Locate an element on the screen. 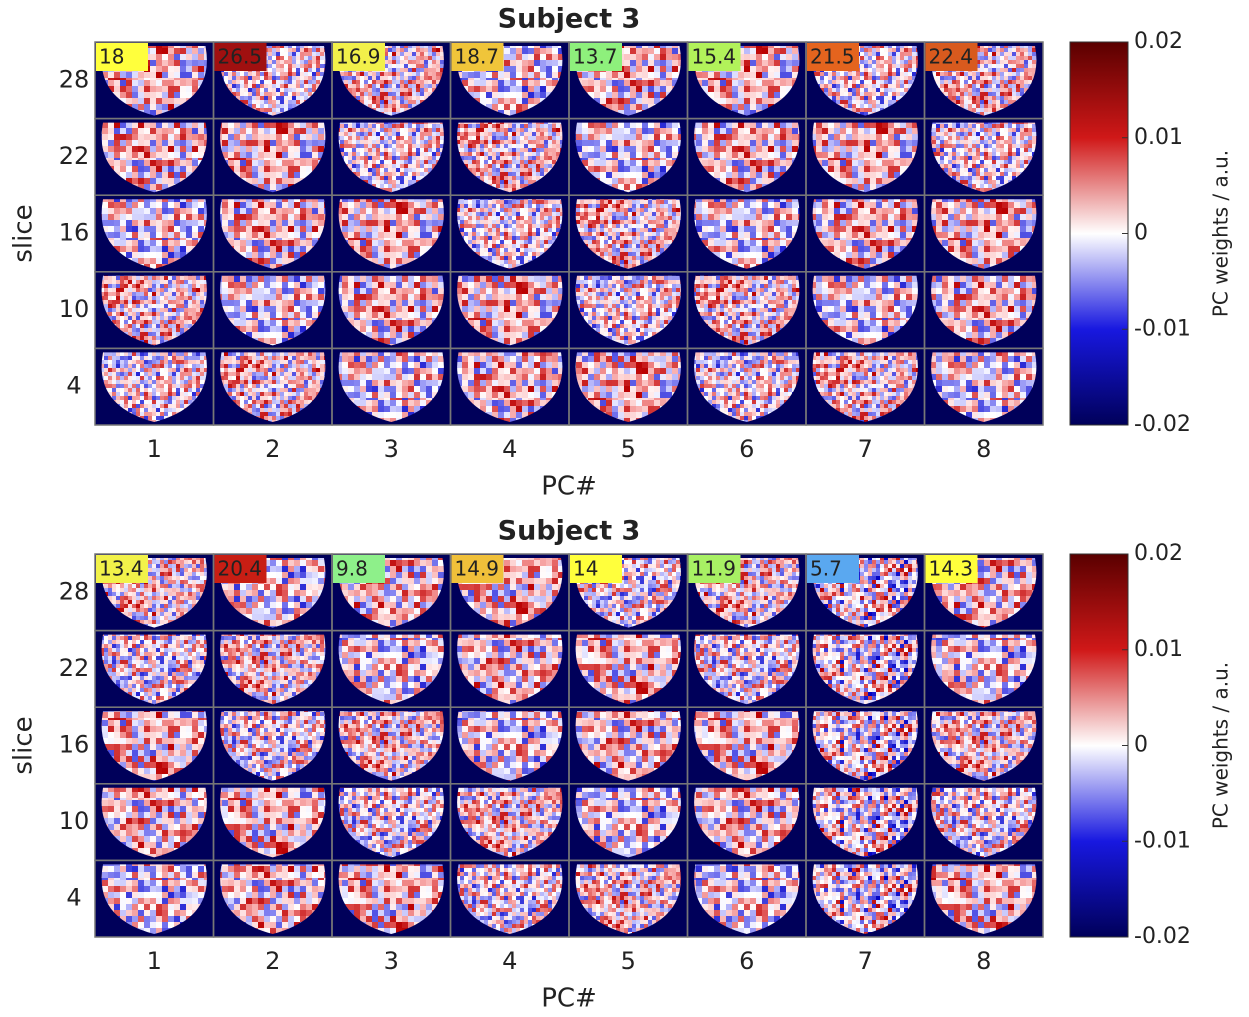  pc-label: 21.5 is located at coordinates (832, 57).